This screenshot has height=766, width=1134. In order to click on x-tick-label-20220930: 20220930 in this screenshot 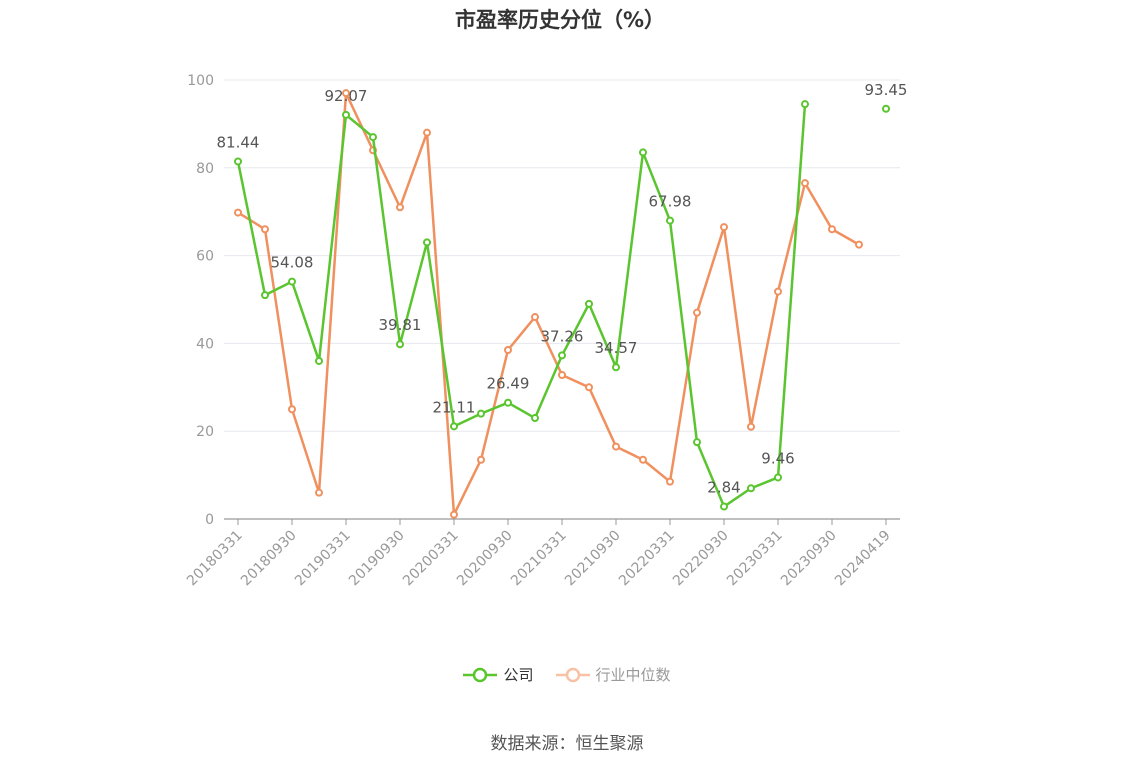, I will do `click(701, 558)`.